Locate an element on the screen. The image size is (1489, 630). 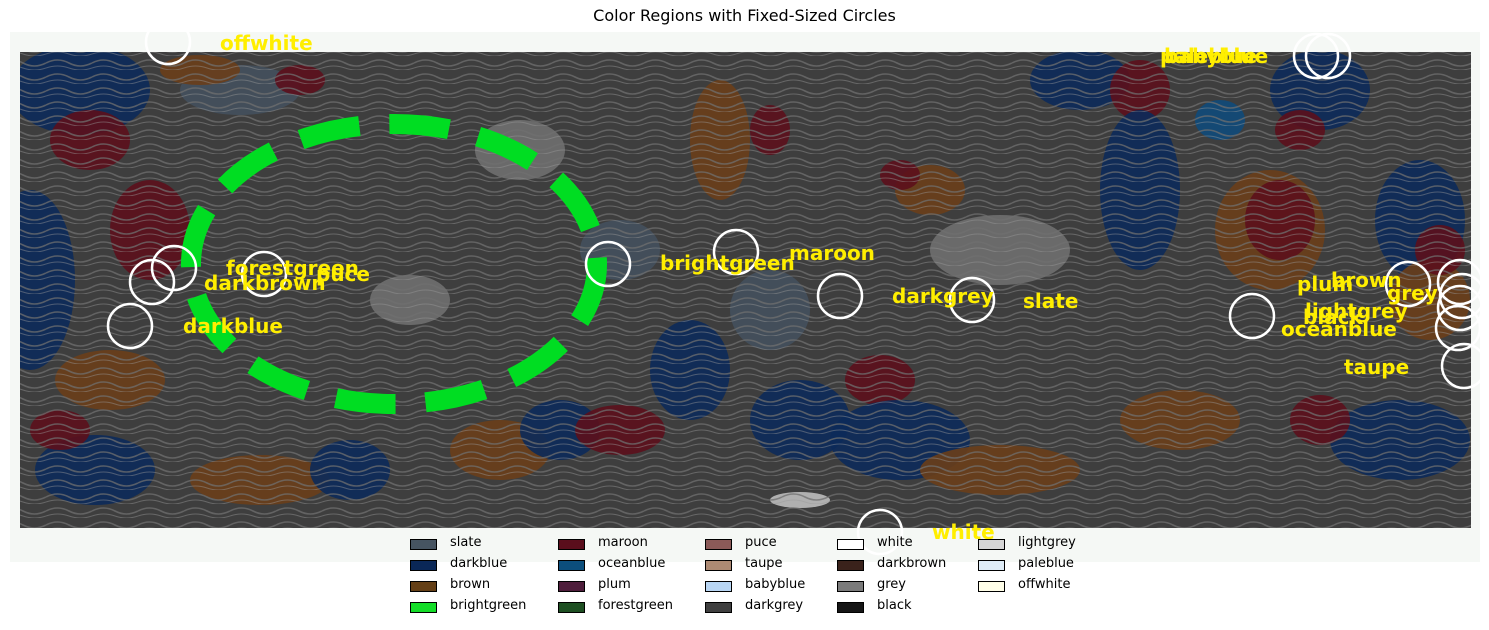
region-label-babyblue: babyblue is located at coordinates (1216, 56).